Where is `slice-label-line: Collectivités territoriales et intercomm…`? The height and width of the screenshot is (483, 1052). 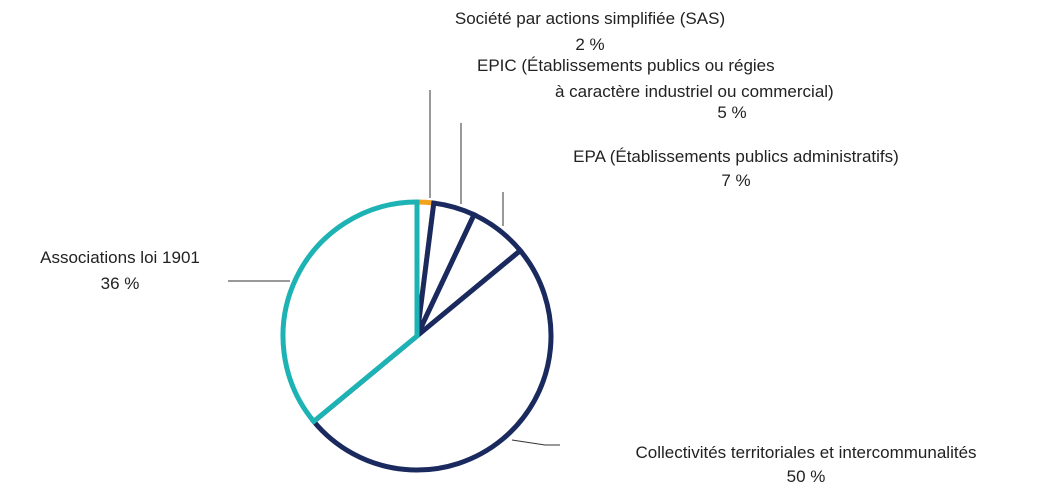 slice-label-line: Collectivités territoriales et intercomm… is located at coordinates (805, 452).